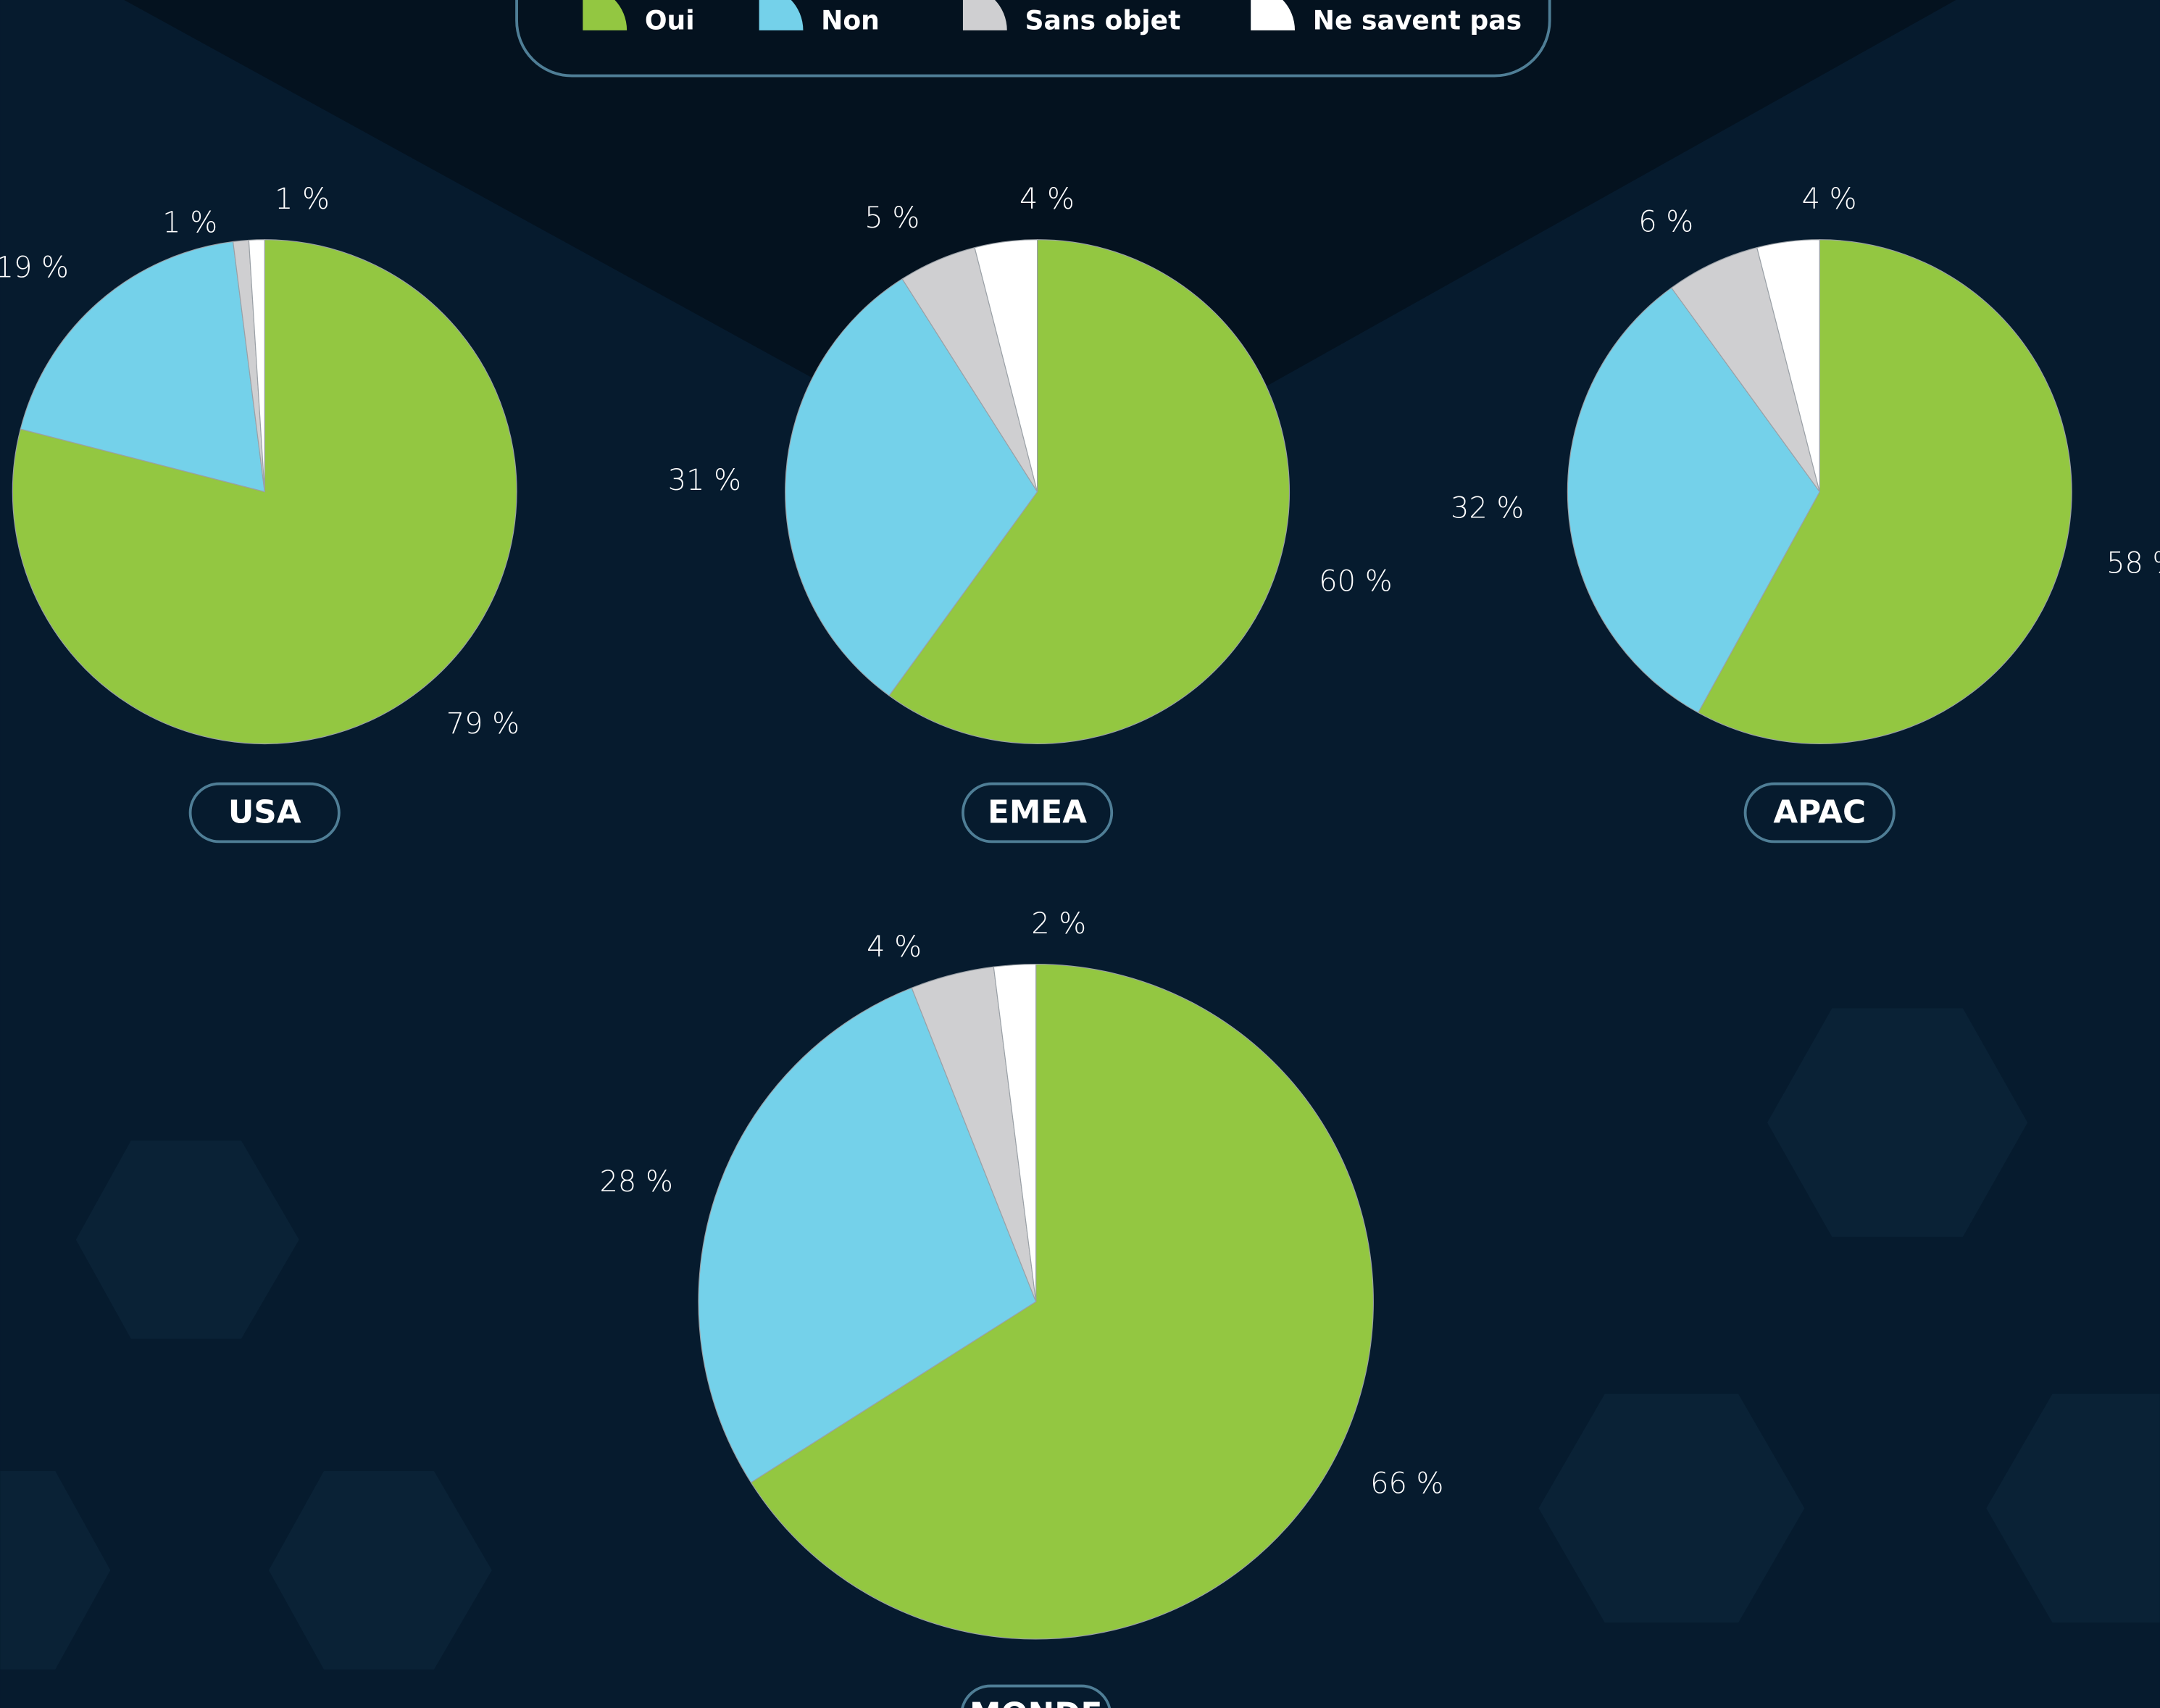 This screenshot has height=1708, width=2160. I want to click on data-label: 6 %, so click(1666, 221).